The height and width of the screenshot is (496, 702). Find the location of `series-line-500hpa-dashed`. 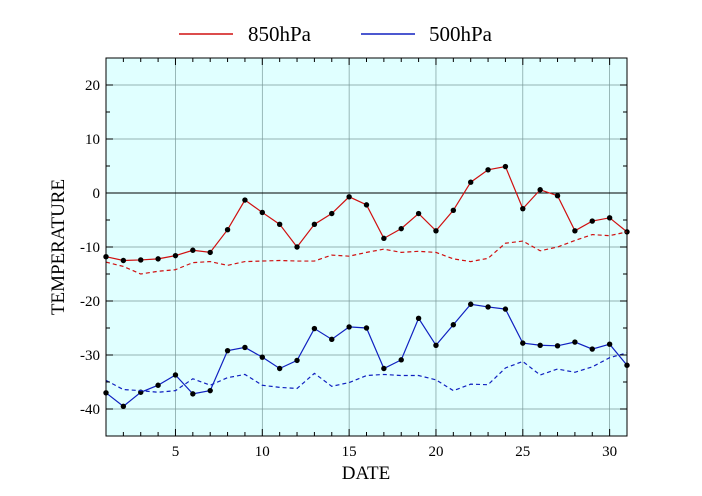

series-line-500hpa-dashed is located at coordinates (366, 372).